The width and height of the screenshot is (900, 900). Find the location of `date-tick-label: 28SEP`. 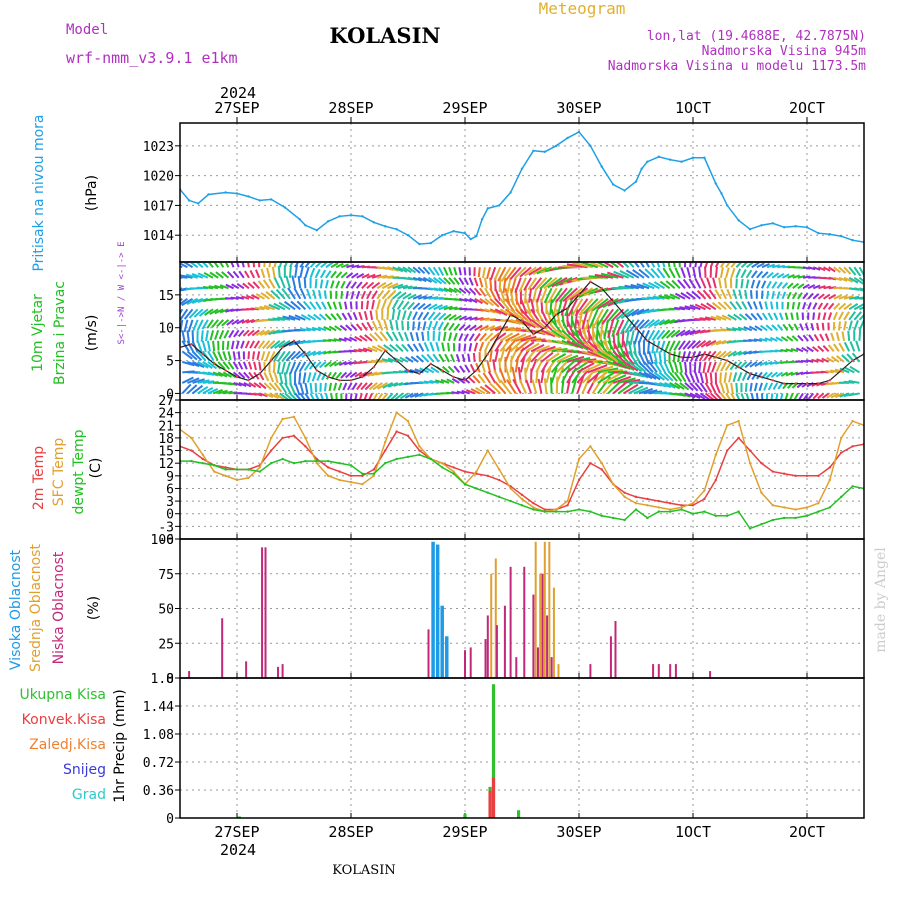

date-tick-label: 28SEP is located at coordinates (350, 832).